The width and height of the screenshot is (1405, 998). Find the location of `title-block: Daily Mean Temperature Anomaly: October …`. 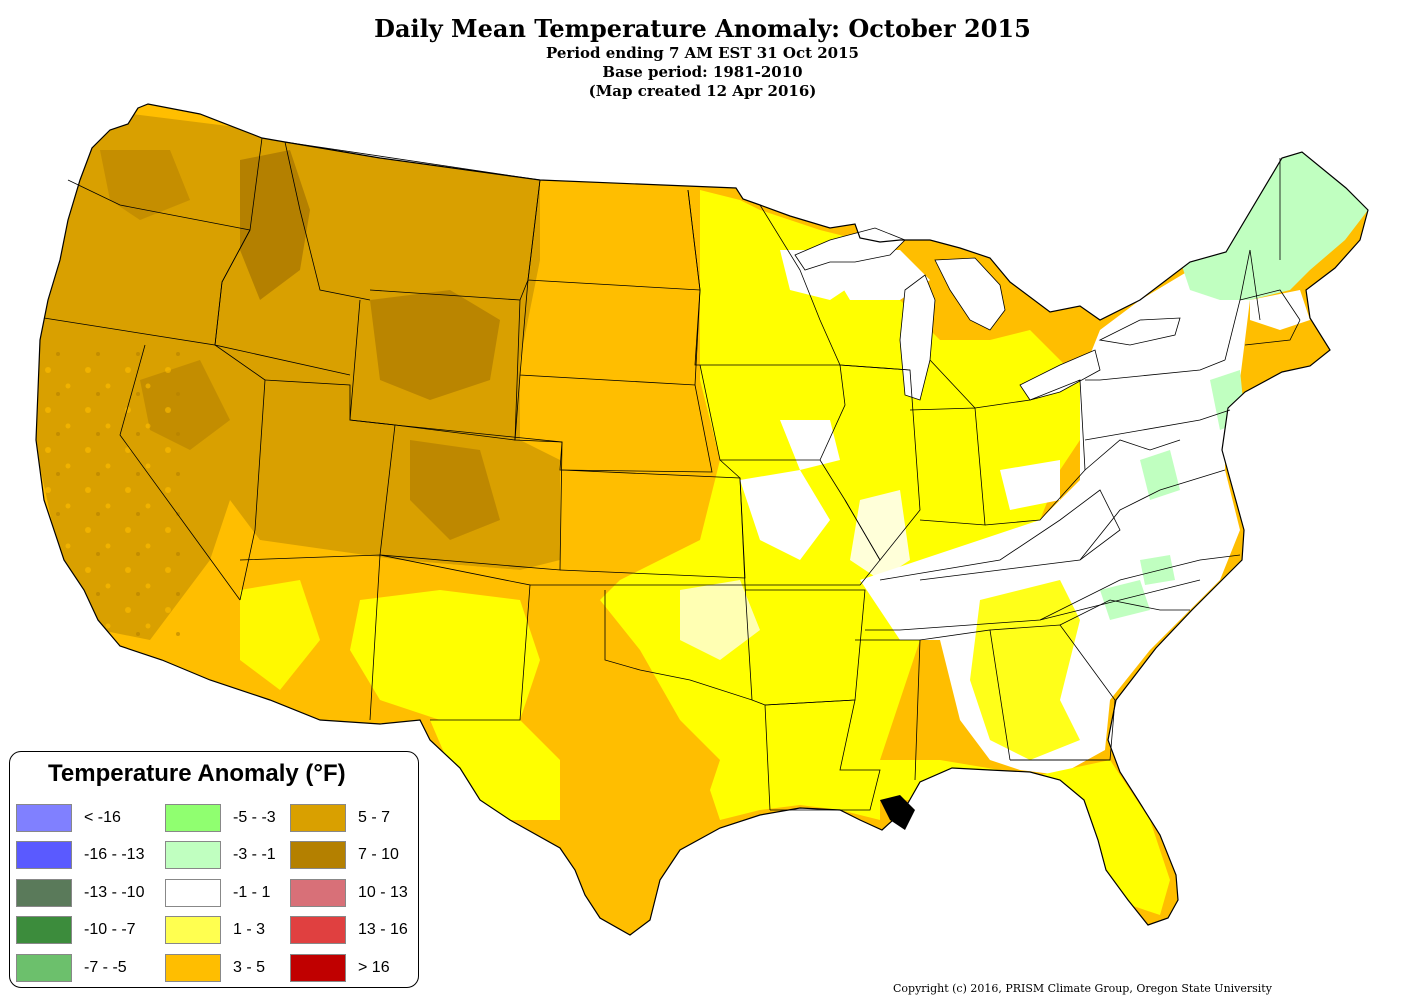

title-block: Daily Mean Temperature Anomaly: October … is located at coordinates (702, 57).